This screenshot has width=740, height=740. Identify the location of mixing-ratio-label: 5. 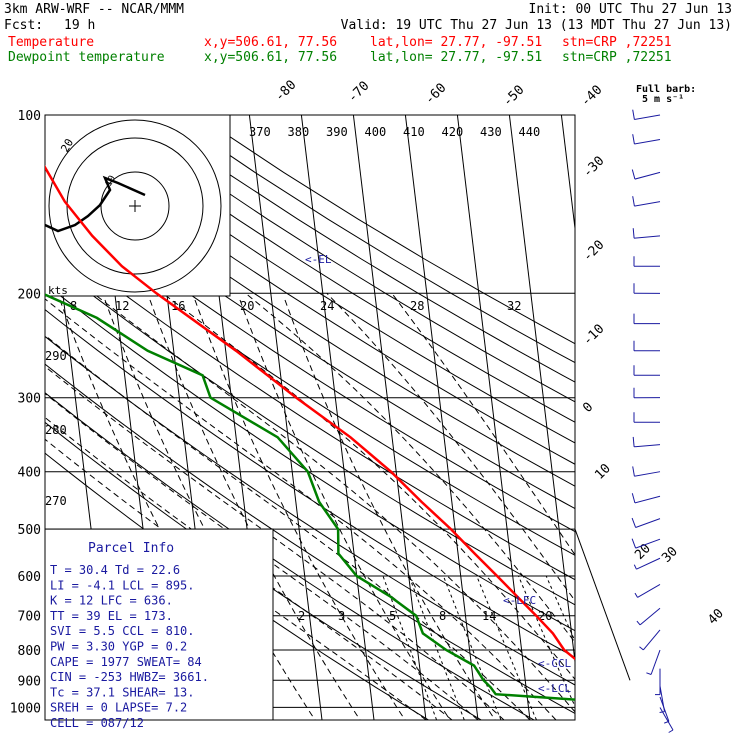
(392, 616).